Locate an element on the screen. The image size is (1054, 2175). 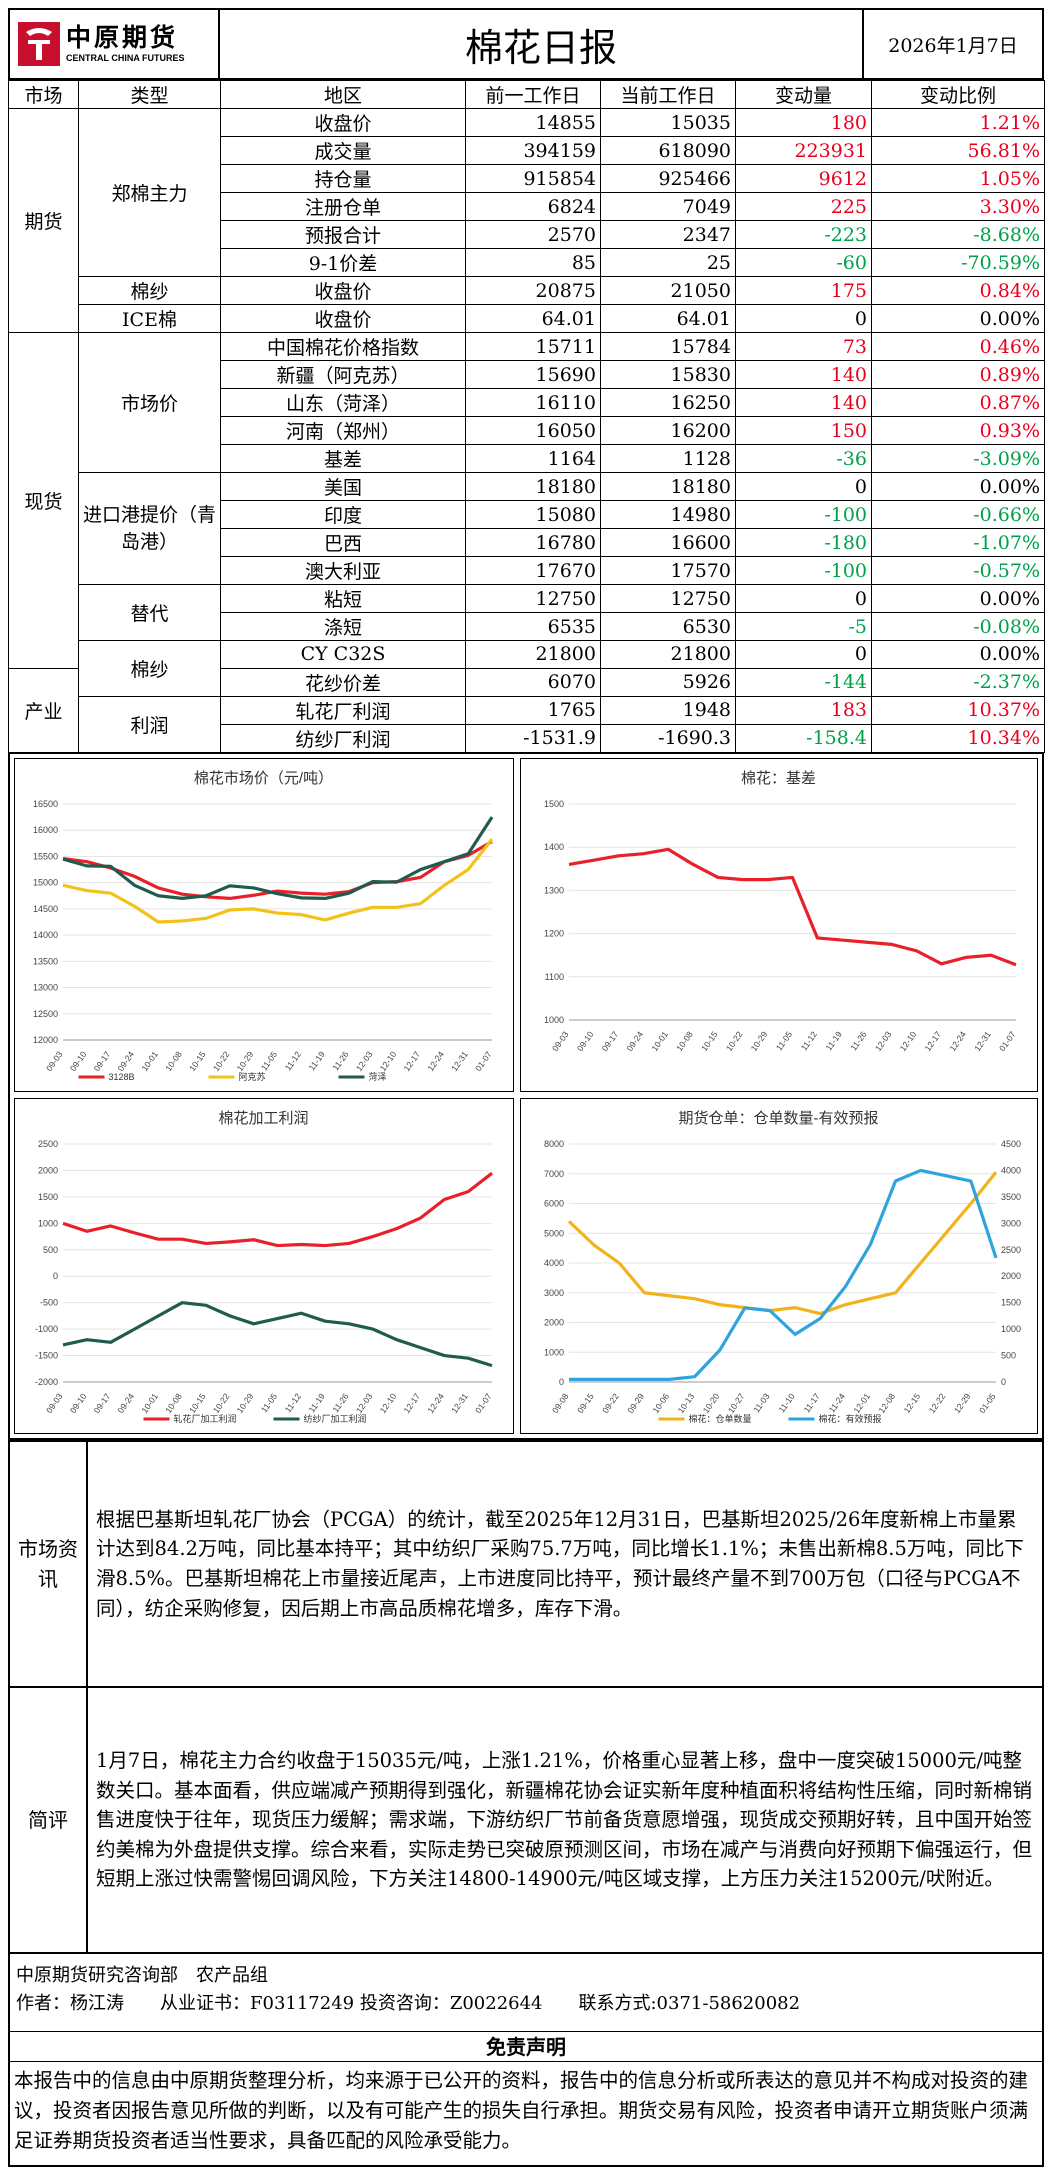
x-tick-label: 10-22 is located at coordinates (734, 1041).